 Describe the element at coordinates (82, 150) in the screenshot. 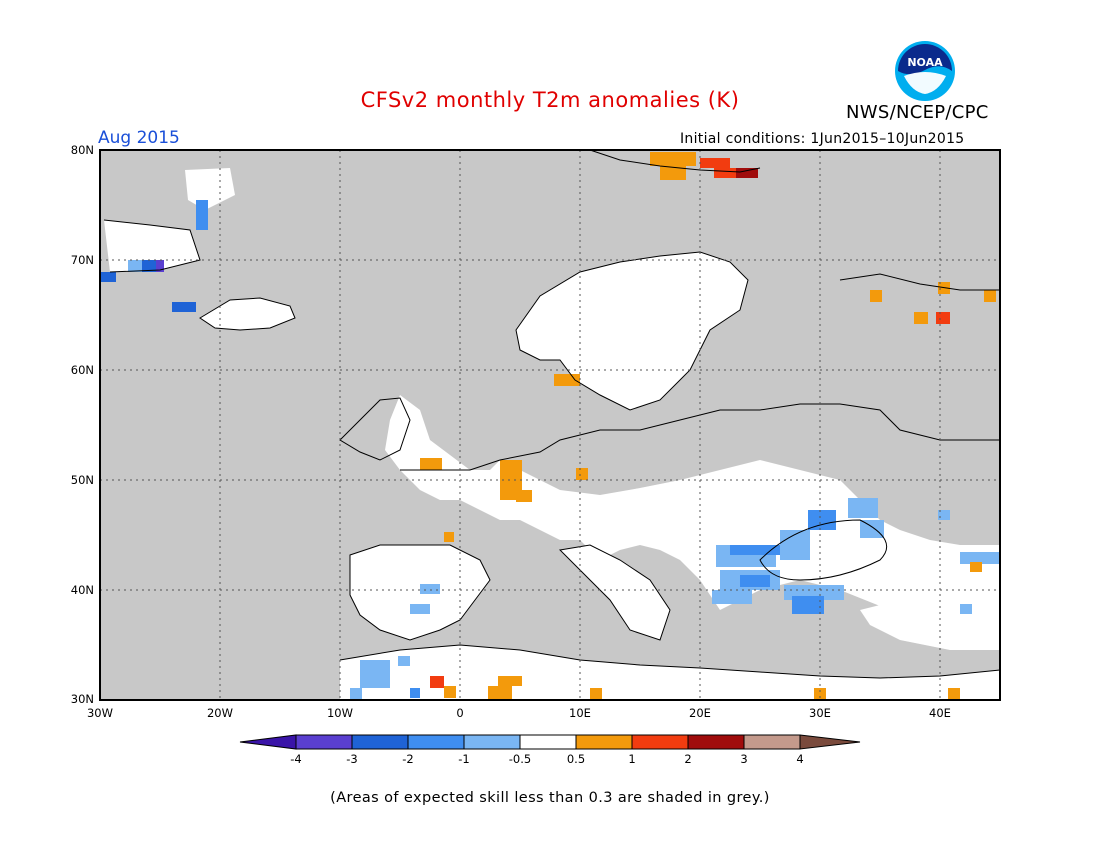

I see `lat-tick-80n: 80N` at that location.